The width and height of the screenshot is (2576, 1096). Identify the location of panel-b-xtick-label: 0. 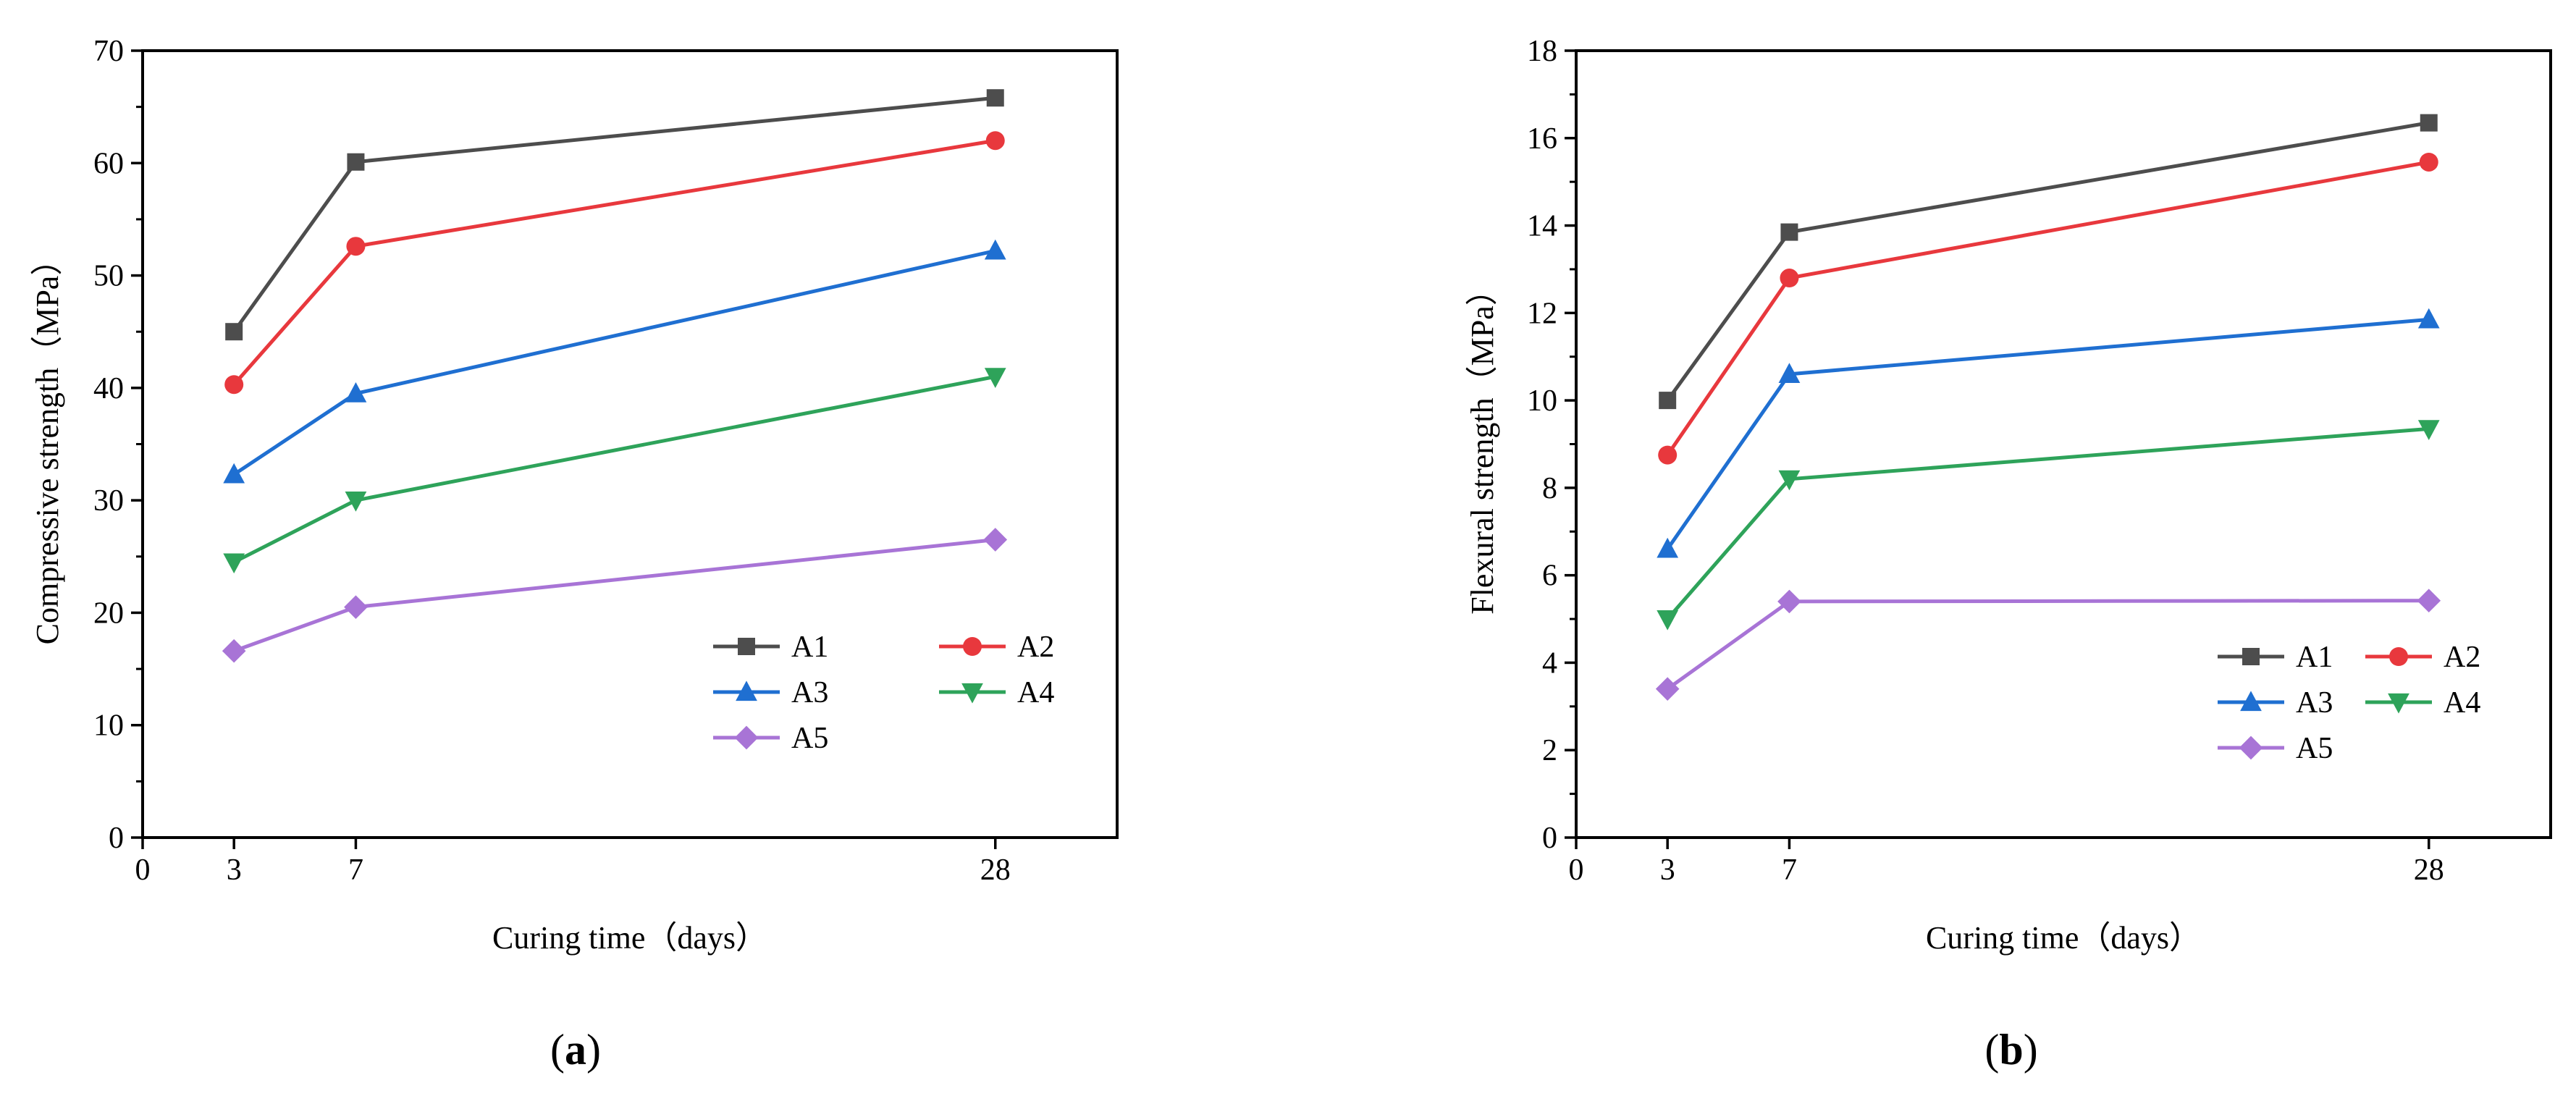
(1576, 870).